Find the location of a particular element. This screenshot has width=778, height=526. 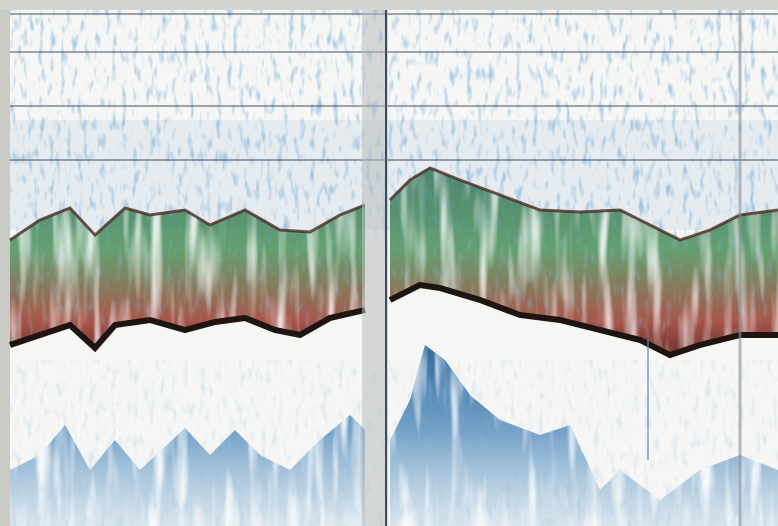

ping-gap is located at coordinates (375, 268).